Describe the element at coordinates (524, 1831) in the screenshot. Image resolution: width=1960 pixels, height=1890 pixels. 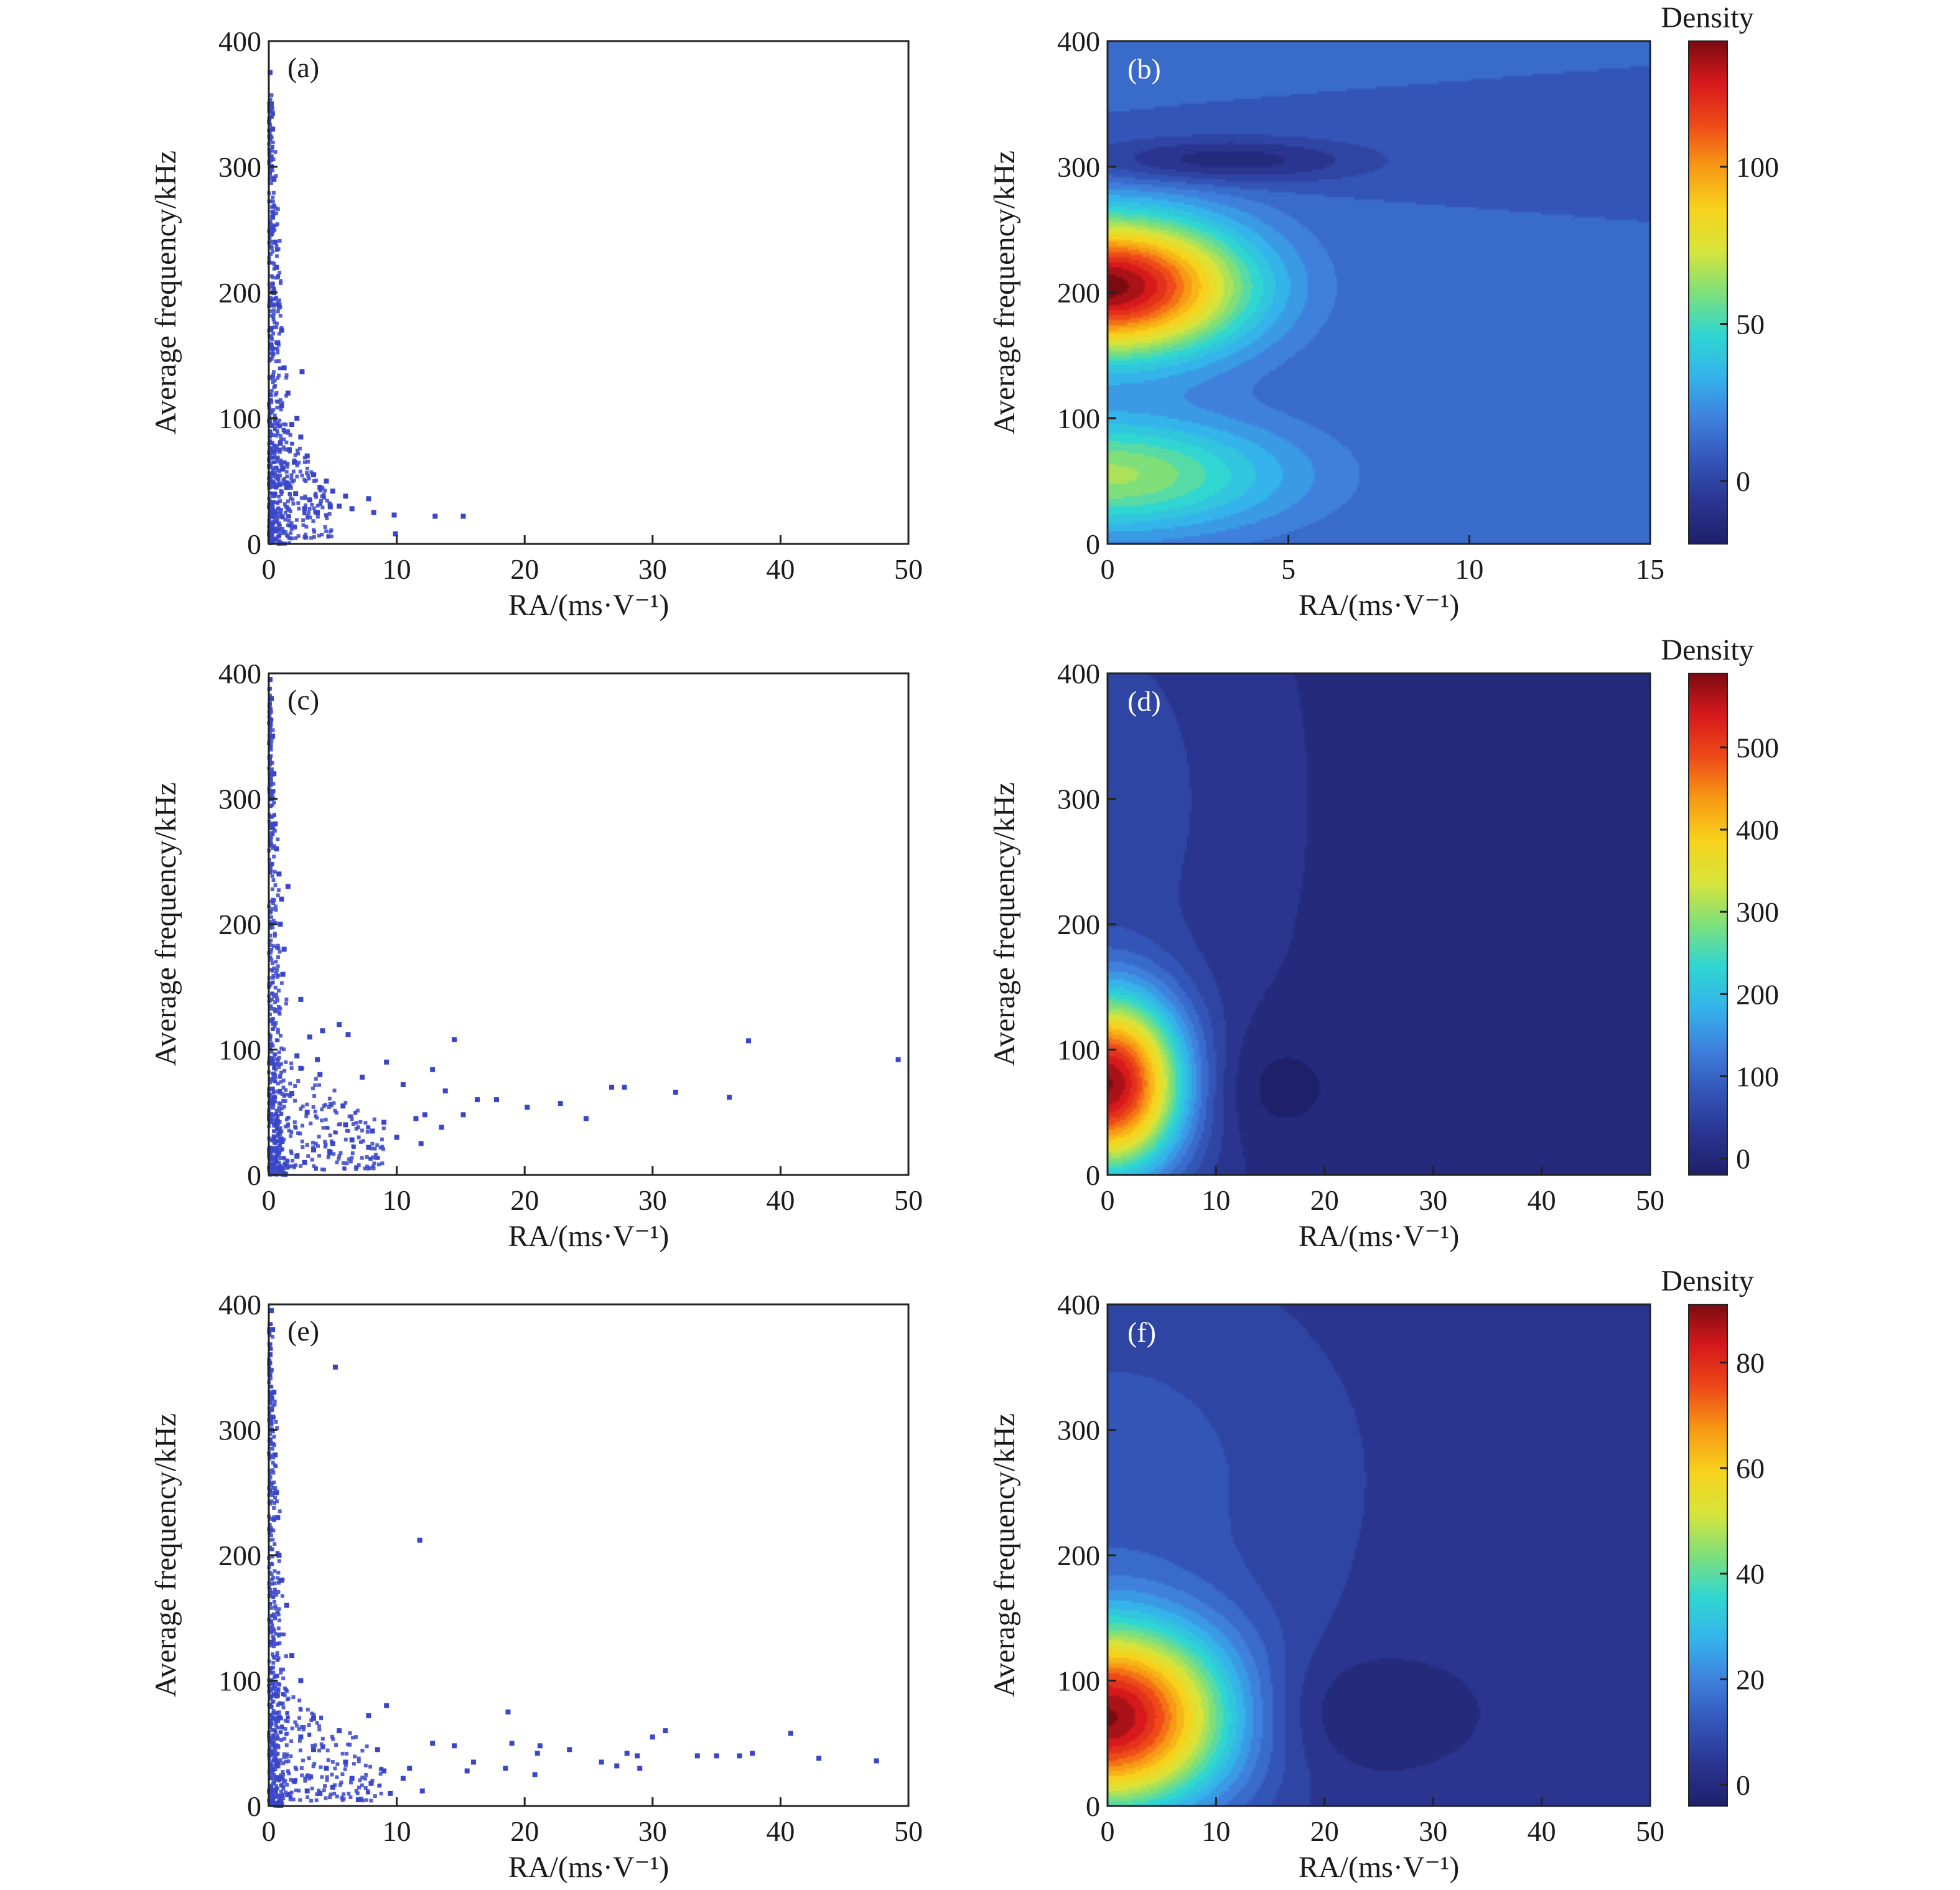
I see `x-tick-label: 20` at that location.